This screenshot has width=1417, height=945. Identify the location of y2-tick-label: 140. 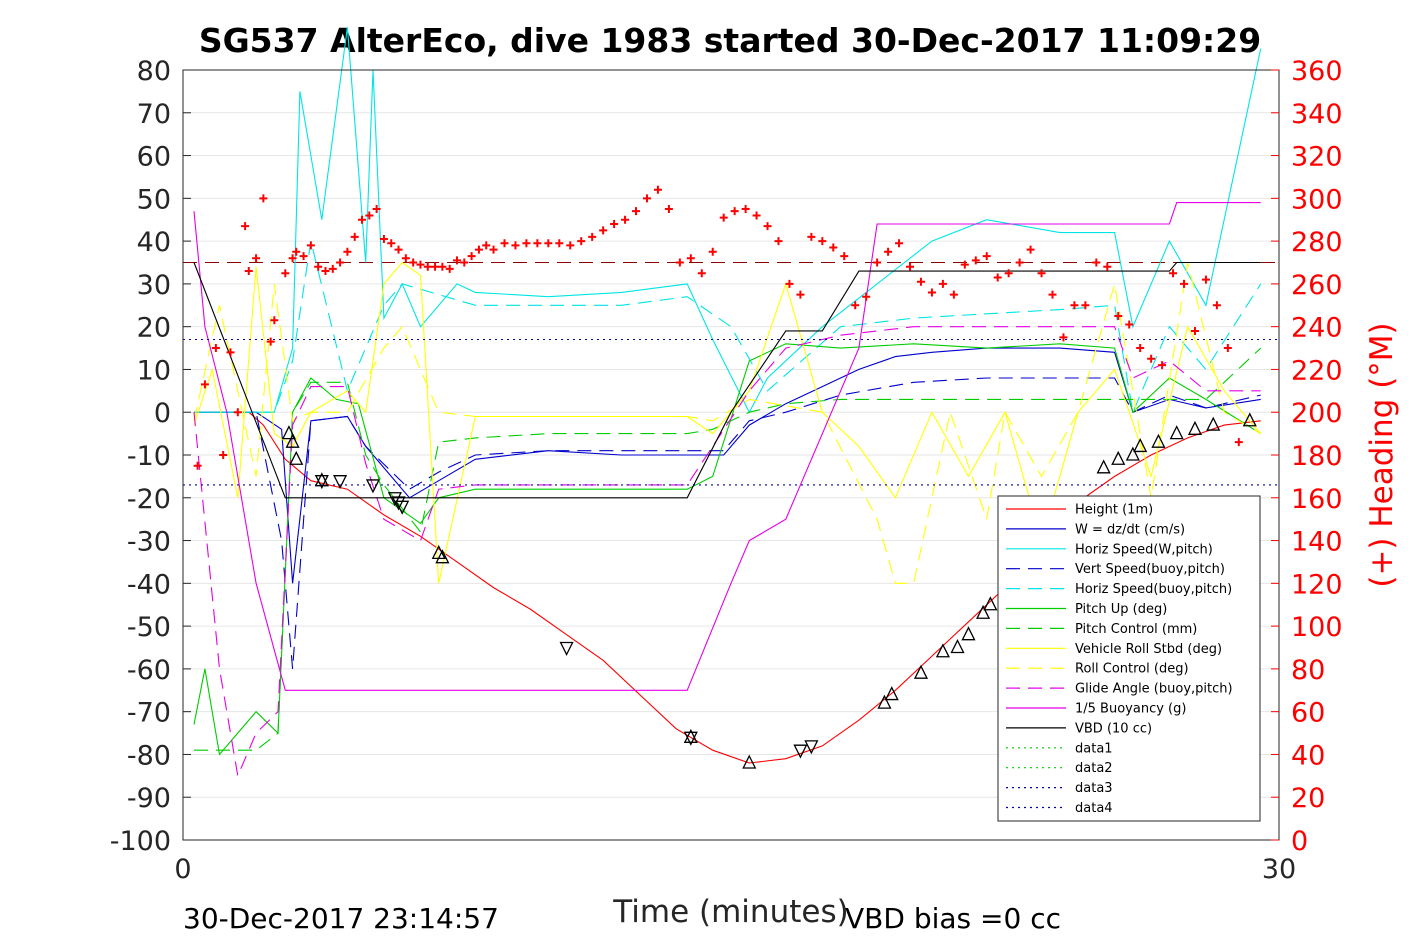
(1317, 542).